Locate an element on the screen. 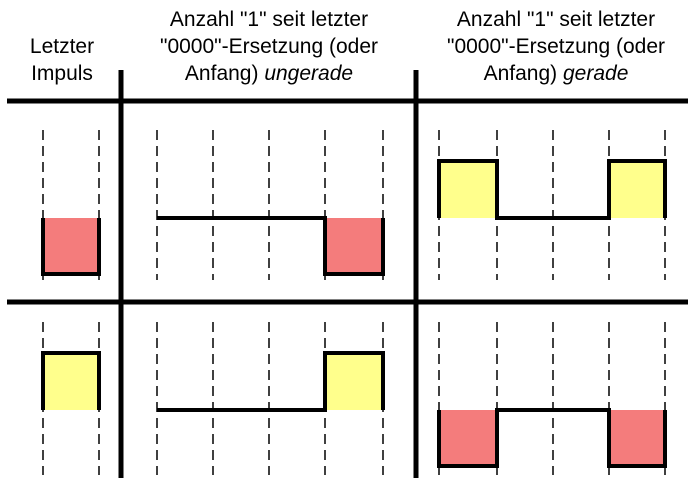 This screenshot has height=478, width=700. header-even-line3-italic: gerade is located at coordinates (596, 73).